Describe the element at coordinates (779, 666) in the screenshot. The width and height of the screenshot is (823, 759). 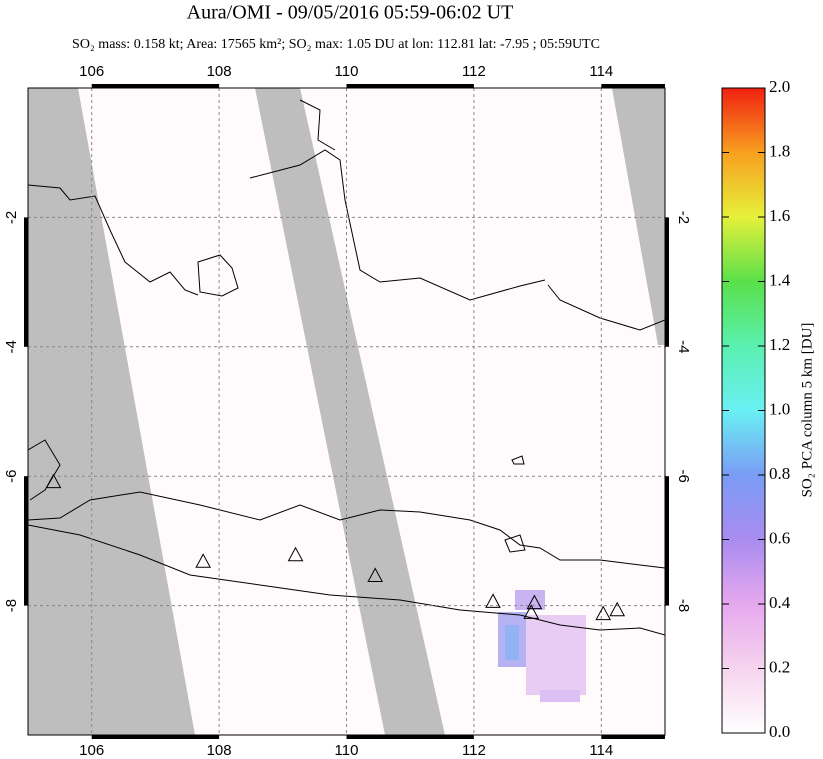
I see `colorbar-tick-label: 0.2` at that location.